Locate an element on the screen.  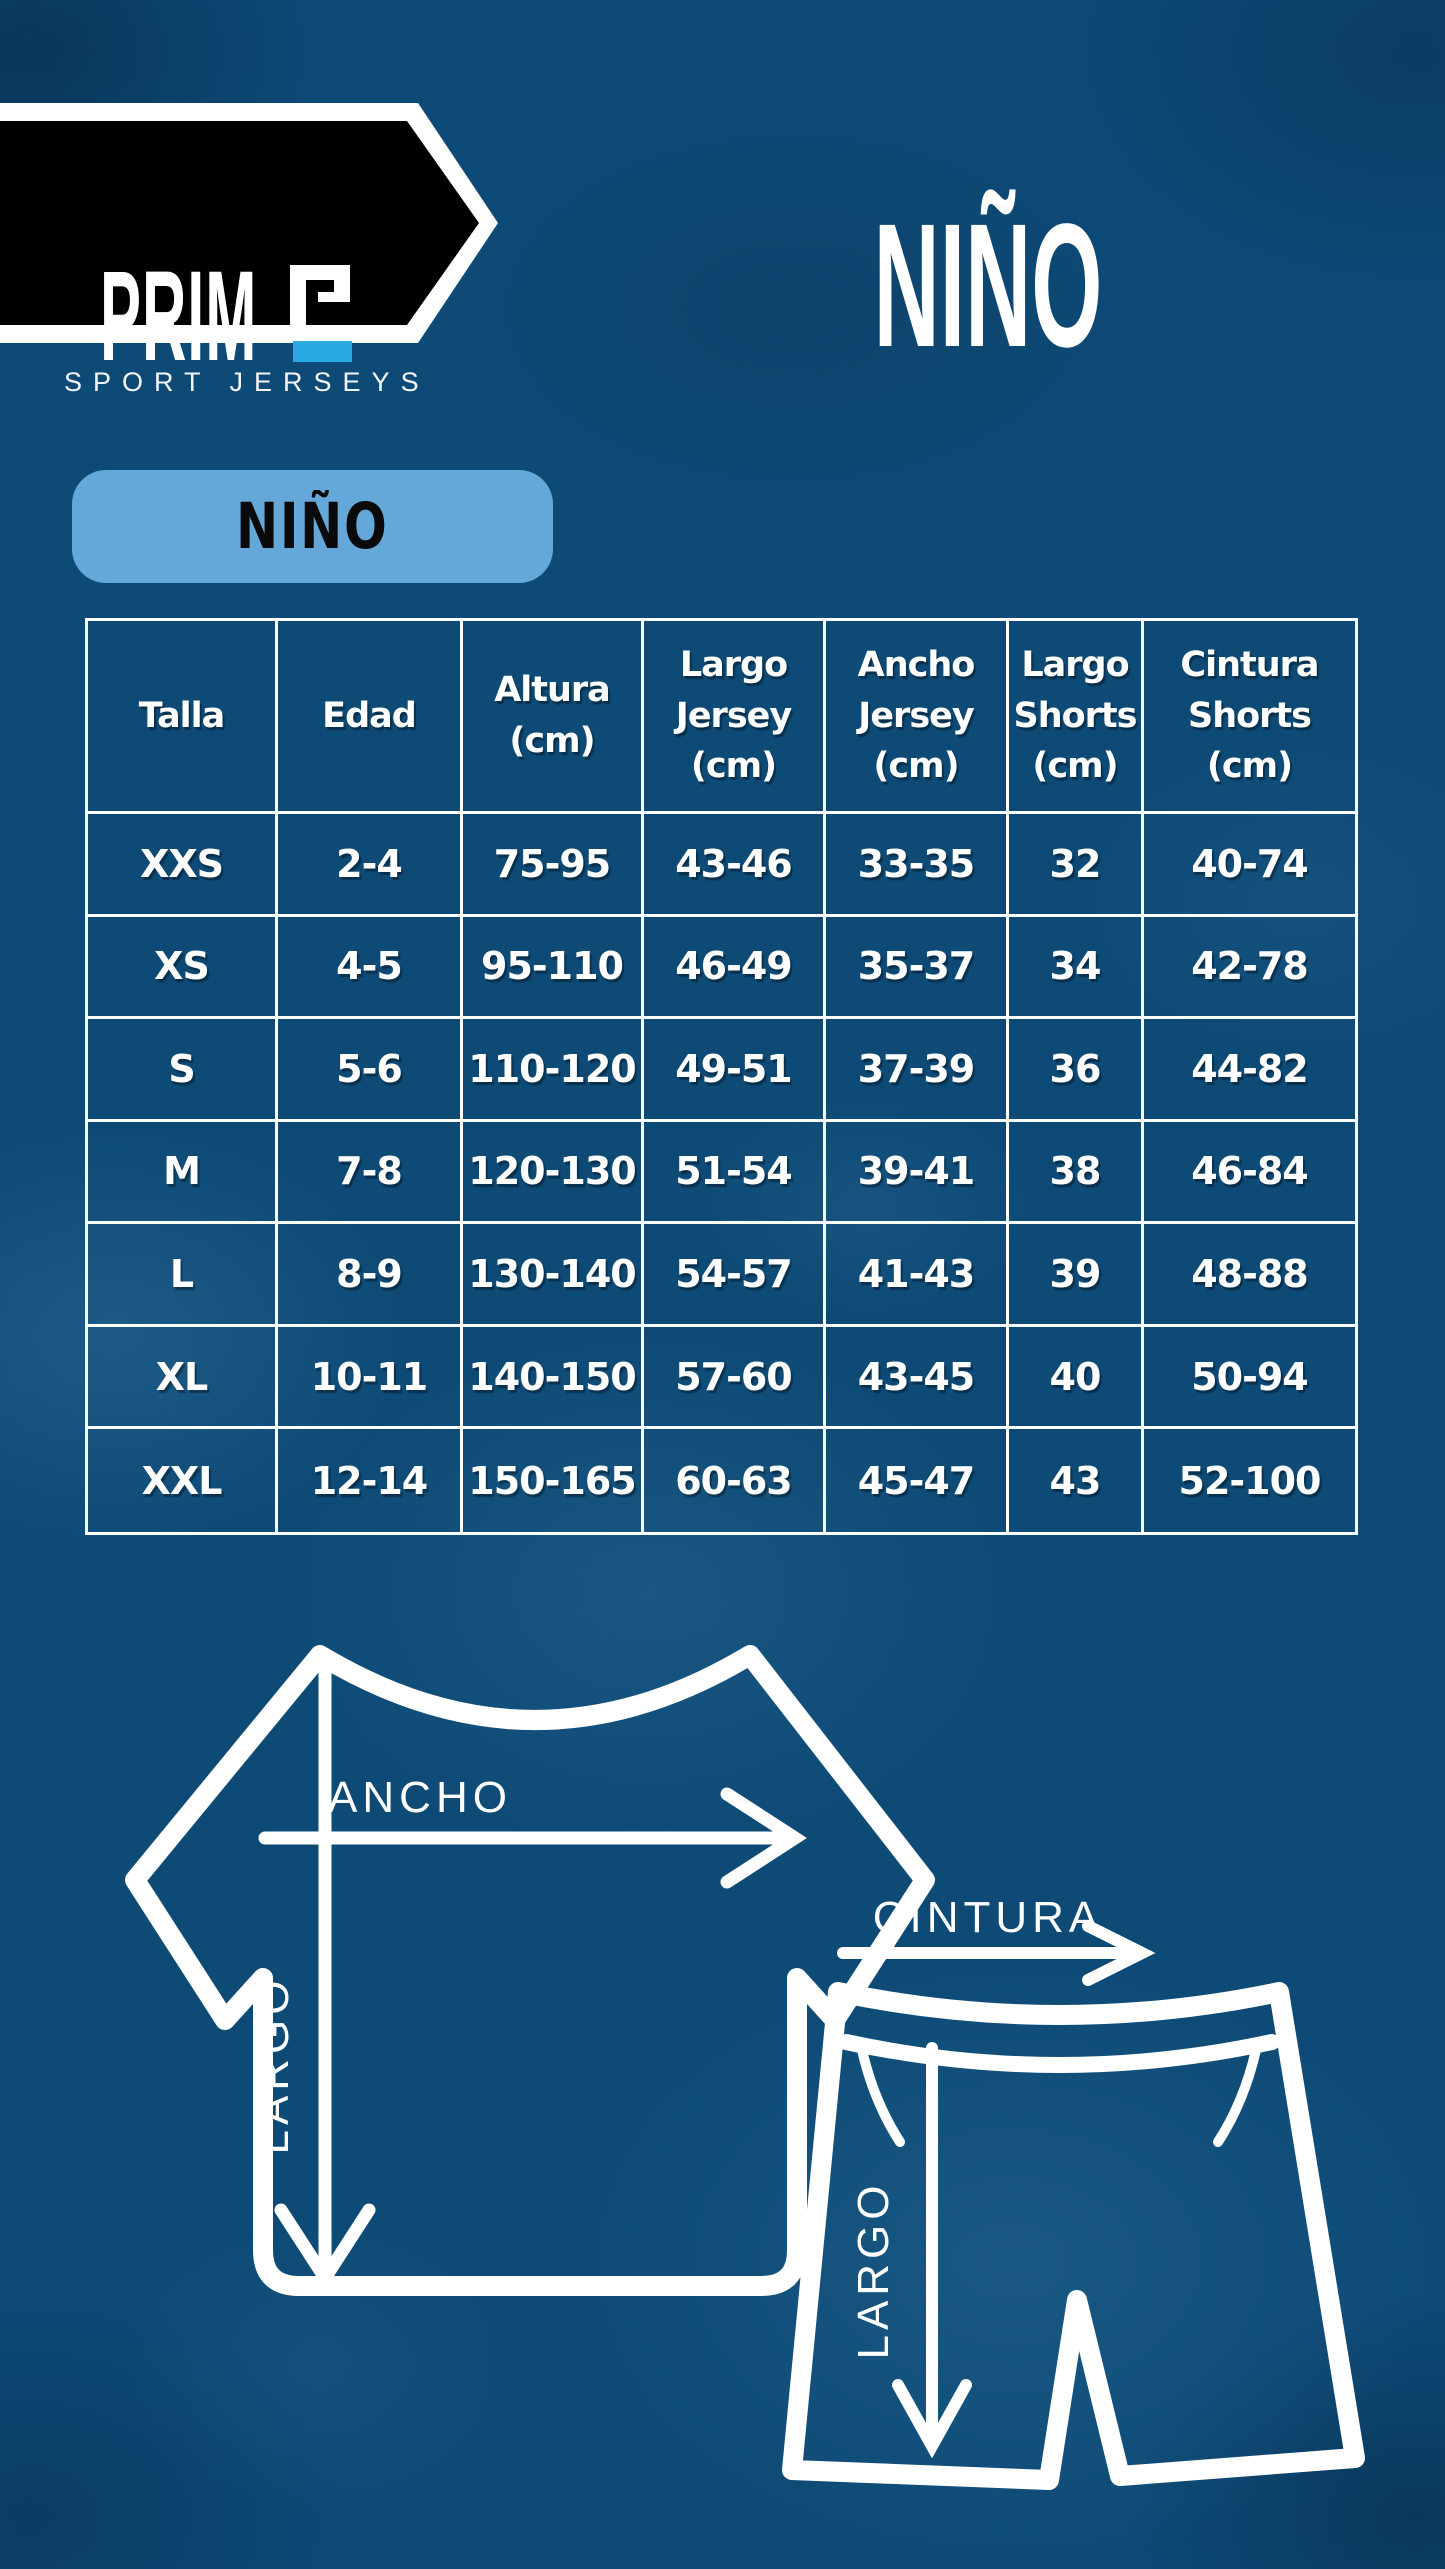
table-cell: 42-78 is located at coordinates (1249, 968).